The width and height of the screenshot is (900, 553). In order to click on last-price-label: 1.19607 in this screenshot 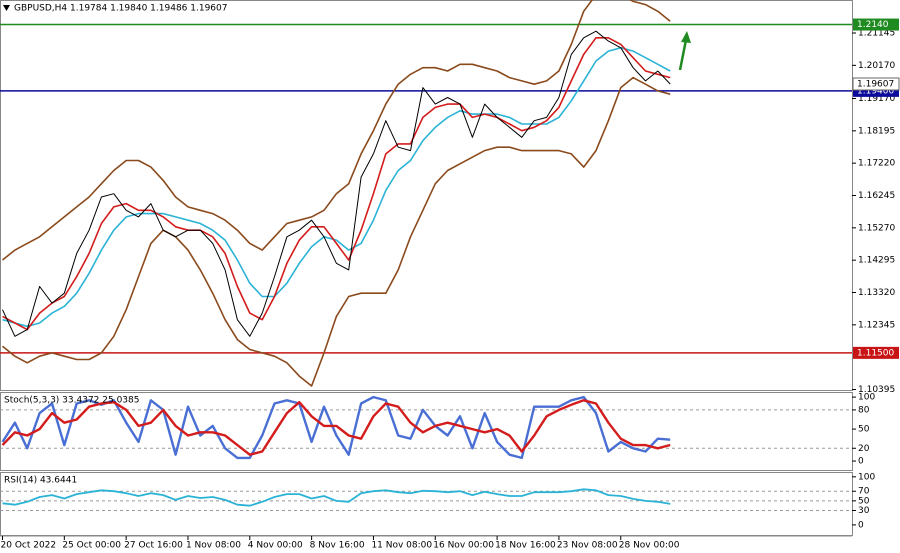, I will do `click(875, 85)`.